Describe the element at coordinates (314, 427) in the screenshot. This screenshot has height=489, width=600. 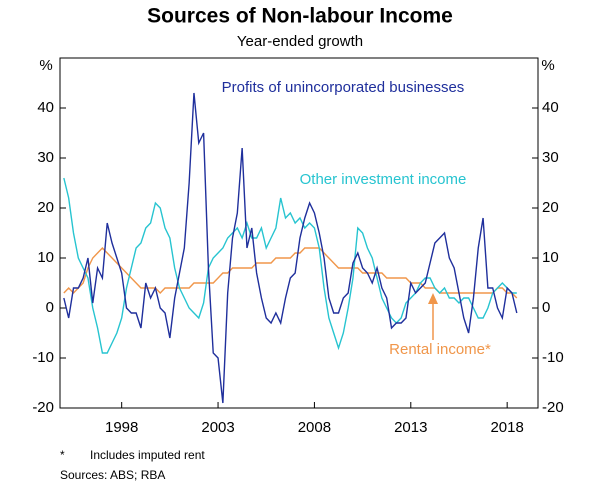
I see `x-tick-label: 2008` at that location.